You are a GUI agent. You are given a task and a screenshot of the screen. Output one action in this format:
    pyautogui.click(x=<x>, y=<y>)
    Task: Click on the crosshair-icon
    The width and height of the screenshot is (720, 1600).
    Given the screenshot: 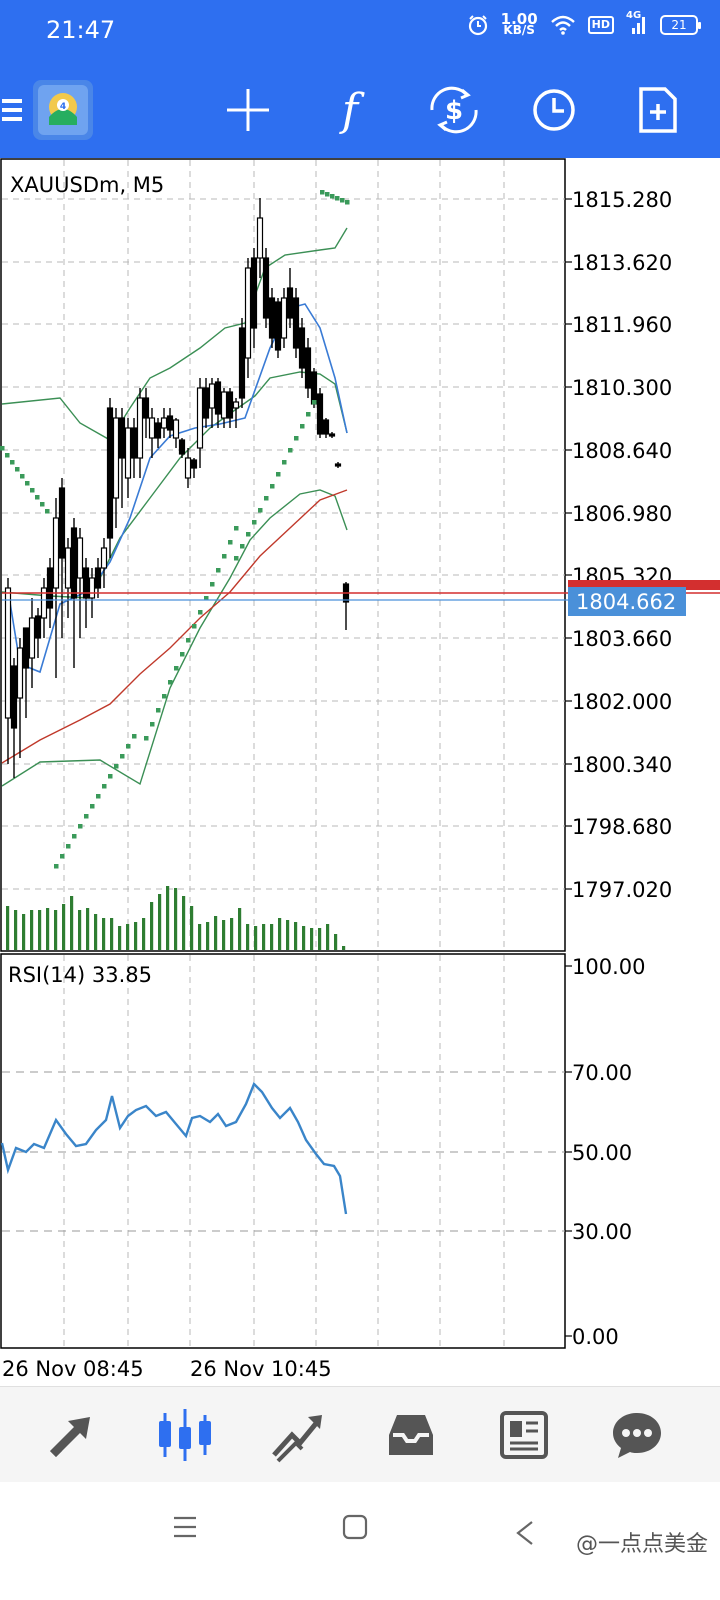 What is the action you would take?
    pyautogui.click(x=248, y=110)
    